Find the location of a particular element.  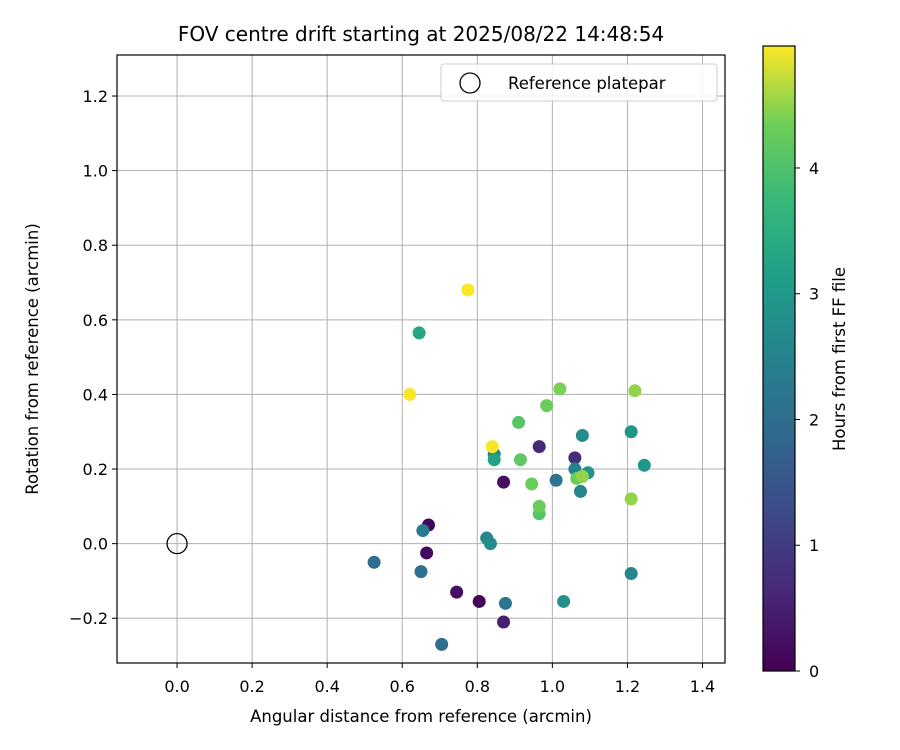

y-tick-label: 0.2 is located at coordinates (95, 469).